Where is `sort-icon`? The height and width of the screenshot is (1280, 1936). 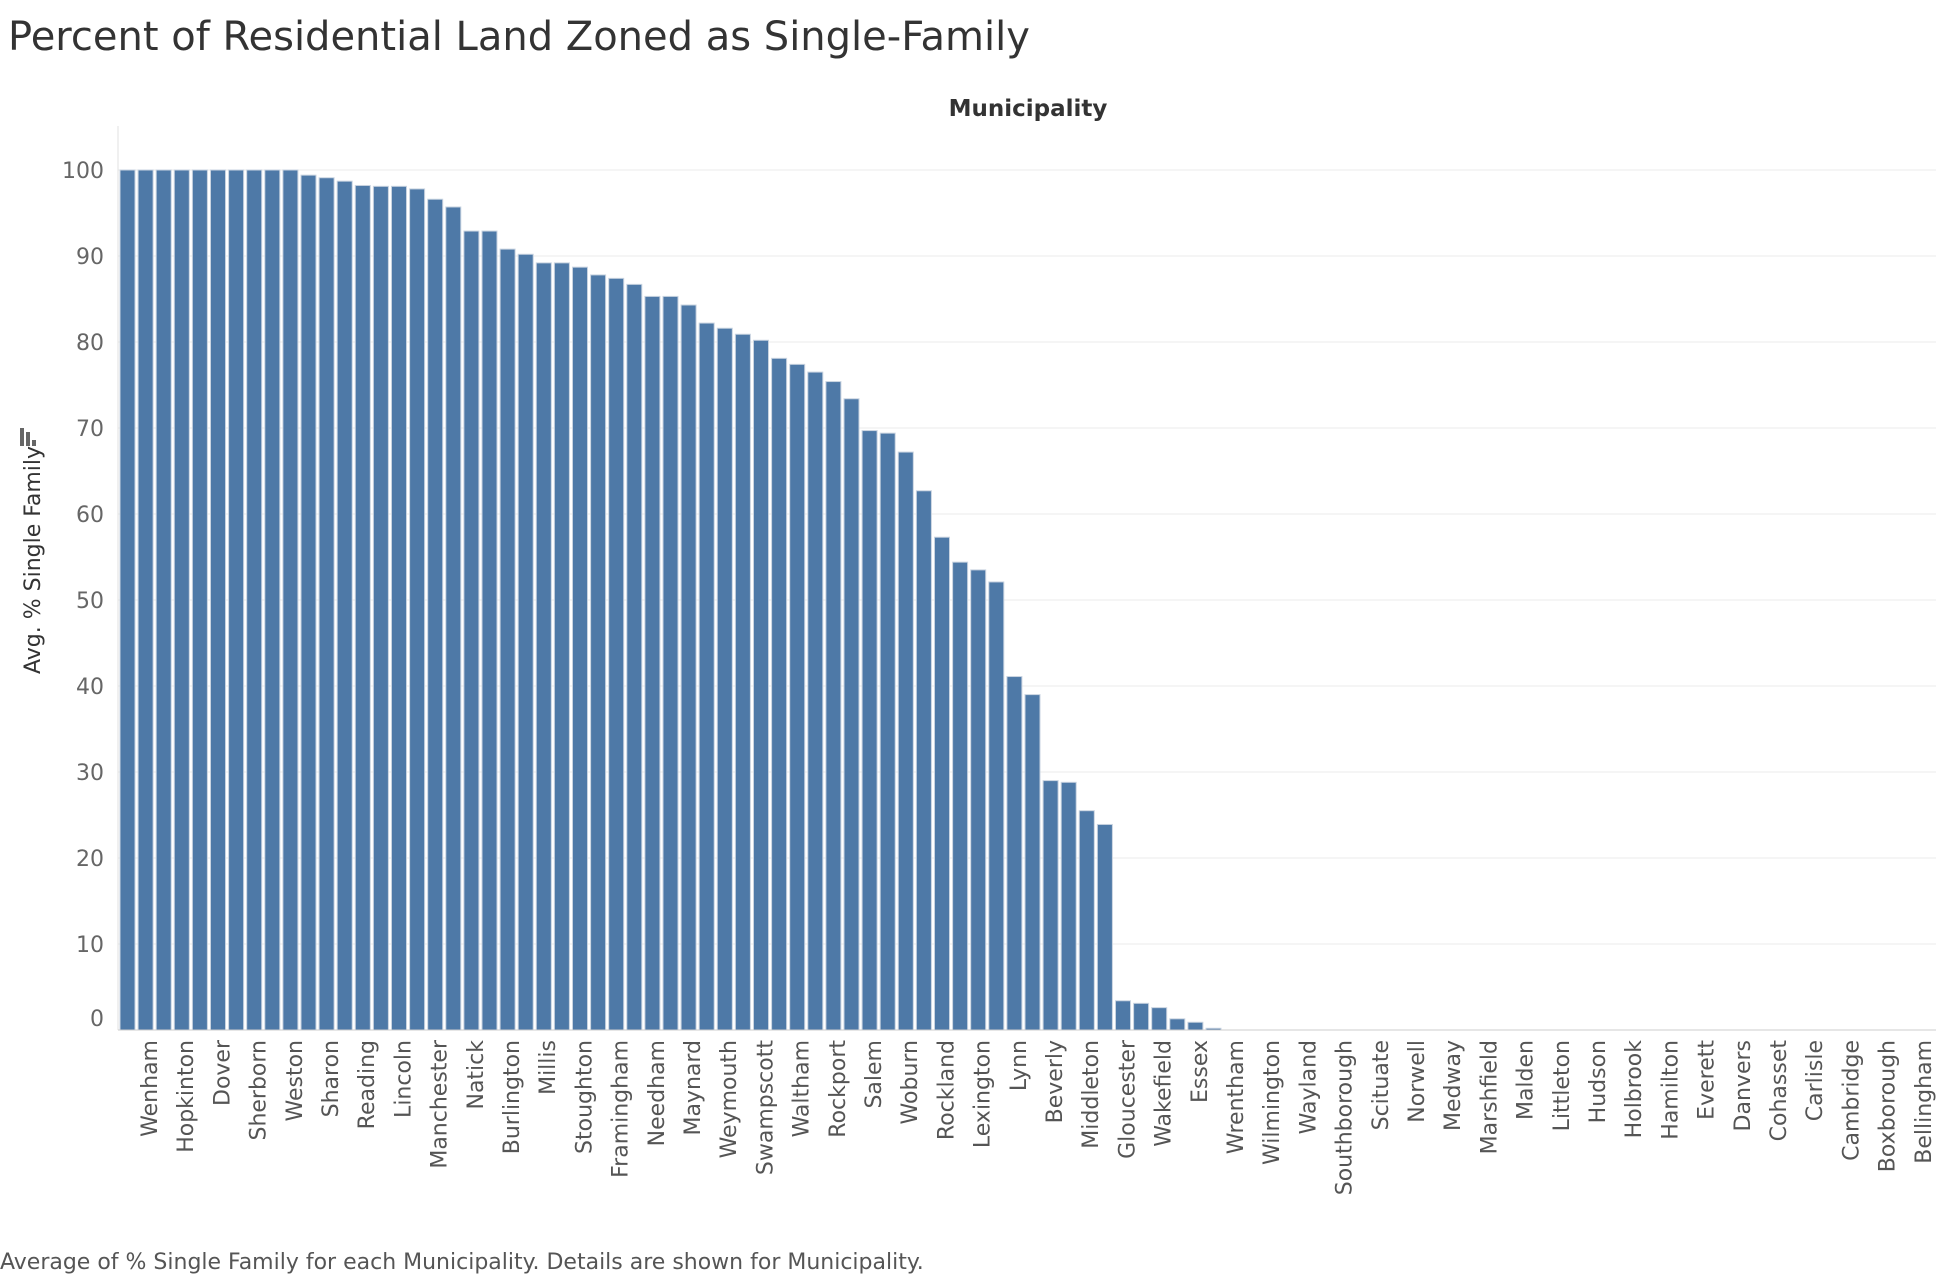 sort-icon is located at coordinates (28, 437).